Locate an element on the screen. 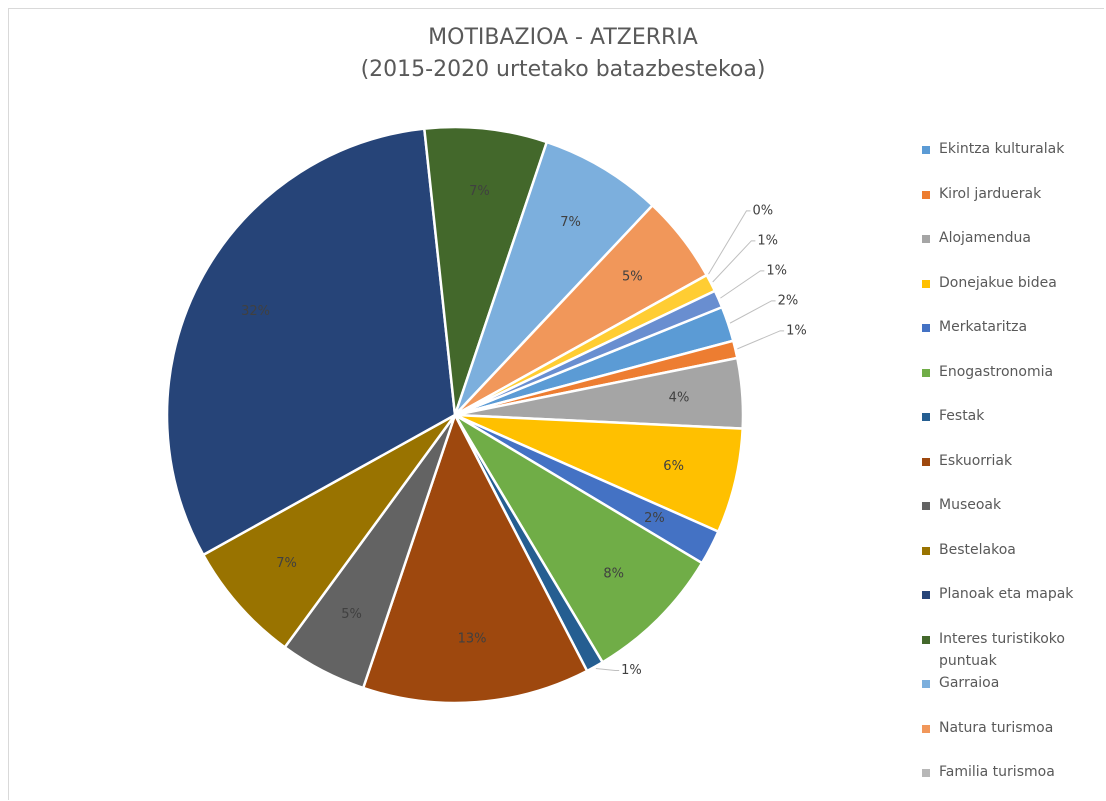  legend-label: Kirol jarduerak is located at coordinates (990, 193).